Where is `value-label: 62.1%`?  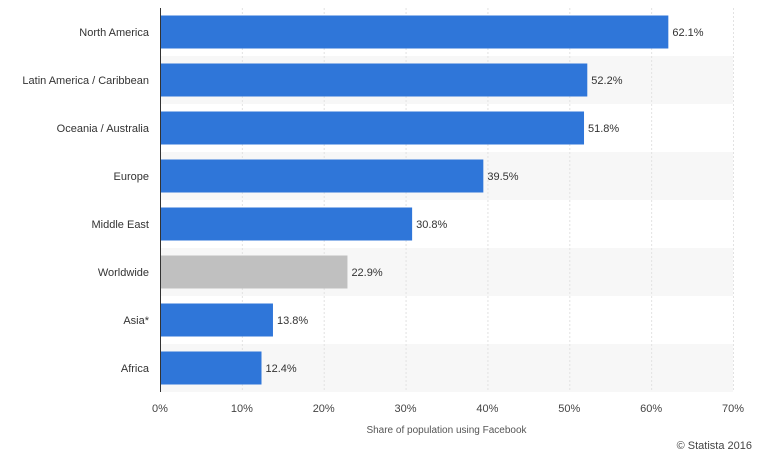 value-label: 62.1% is located at coordinates (687, 33).